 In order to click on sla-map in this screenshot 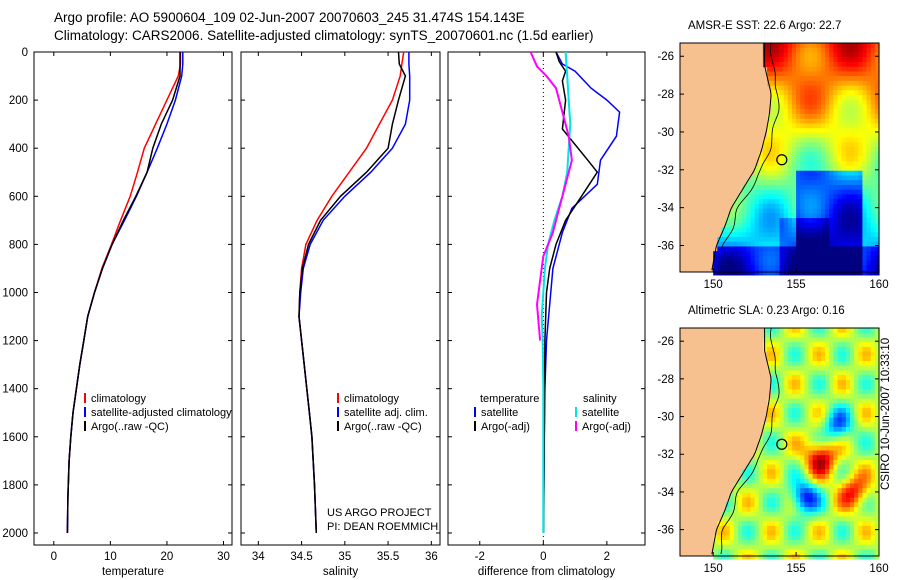, I will do `click(779, 443)`.